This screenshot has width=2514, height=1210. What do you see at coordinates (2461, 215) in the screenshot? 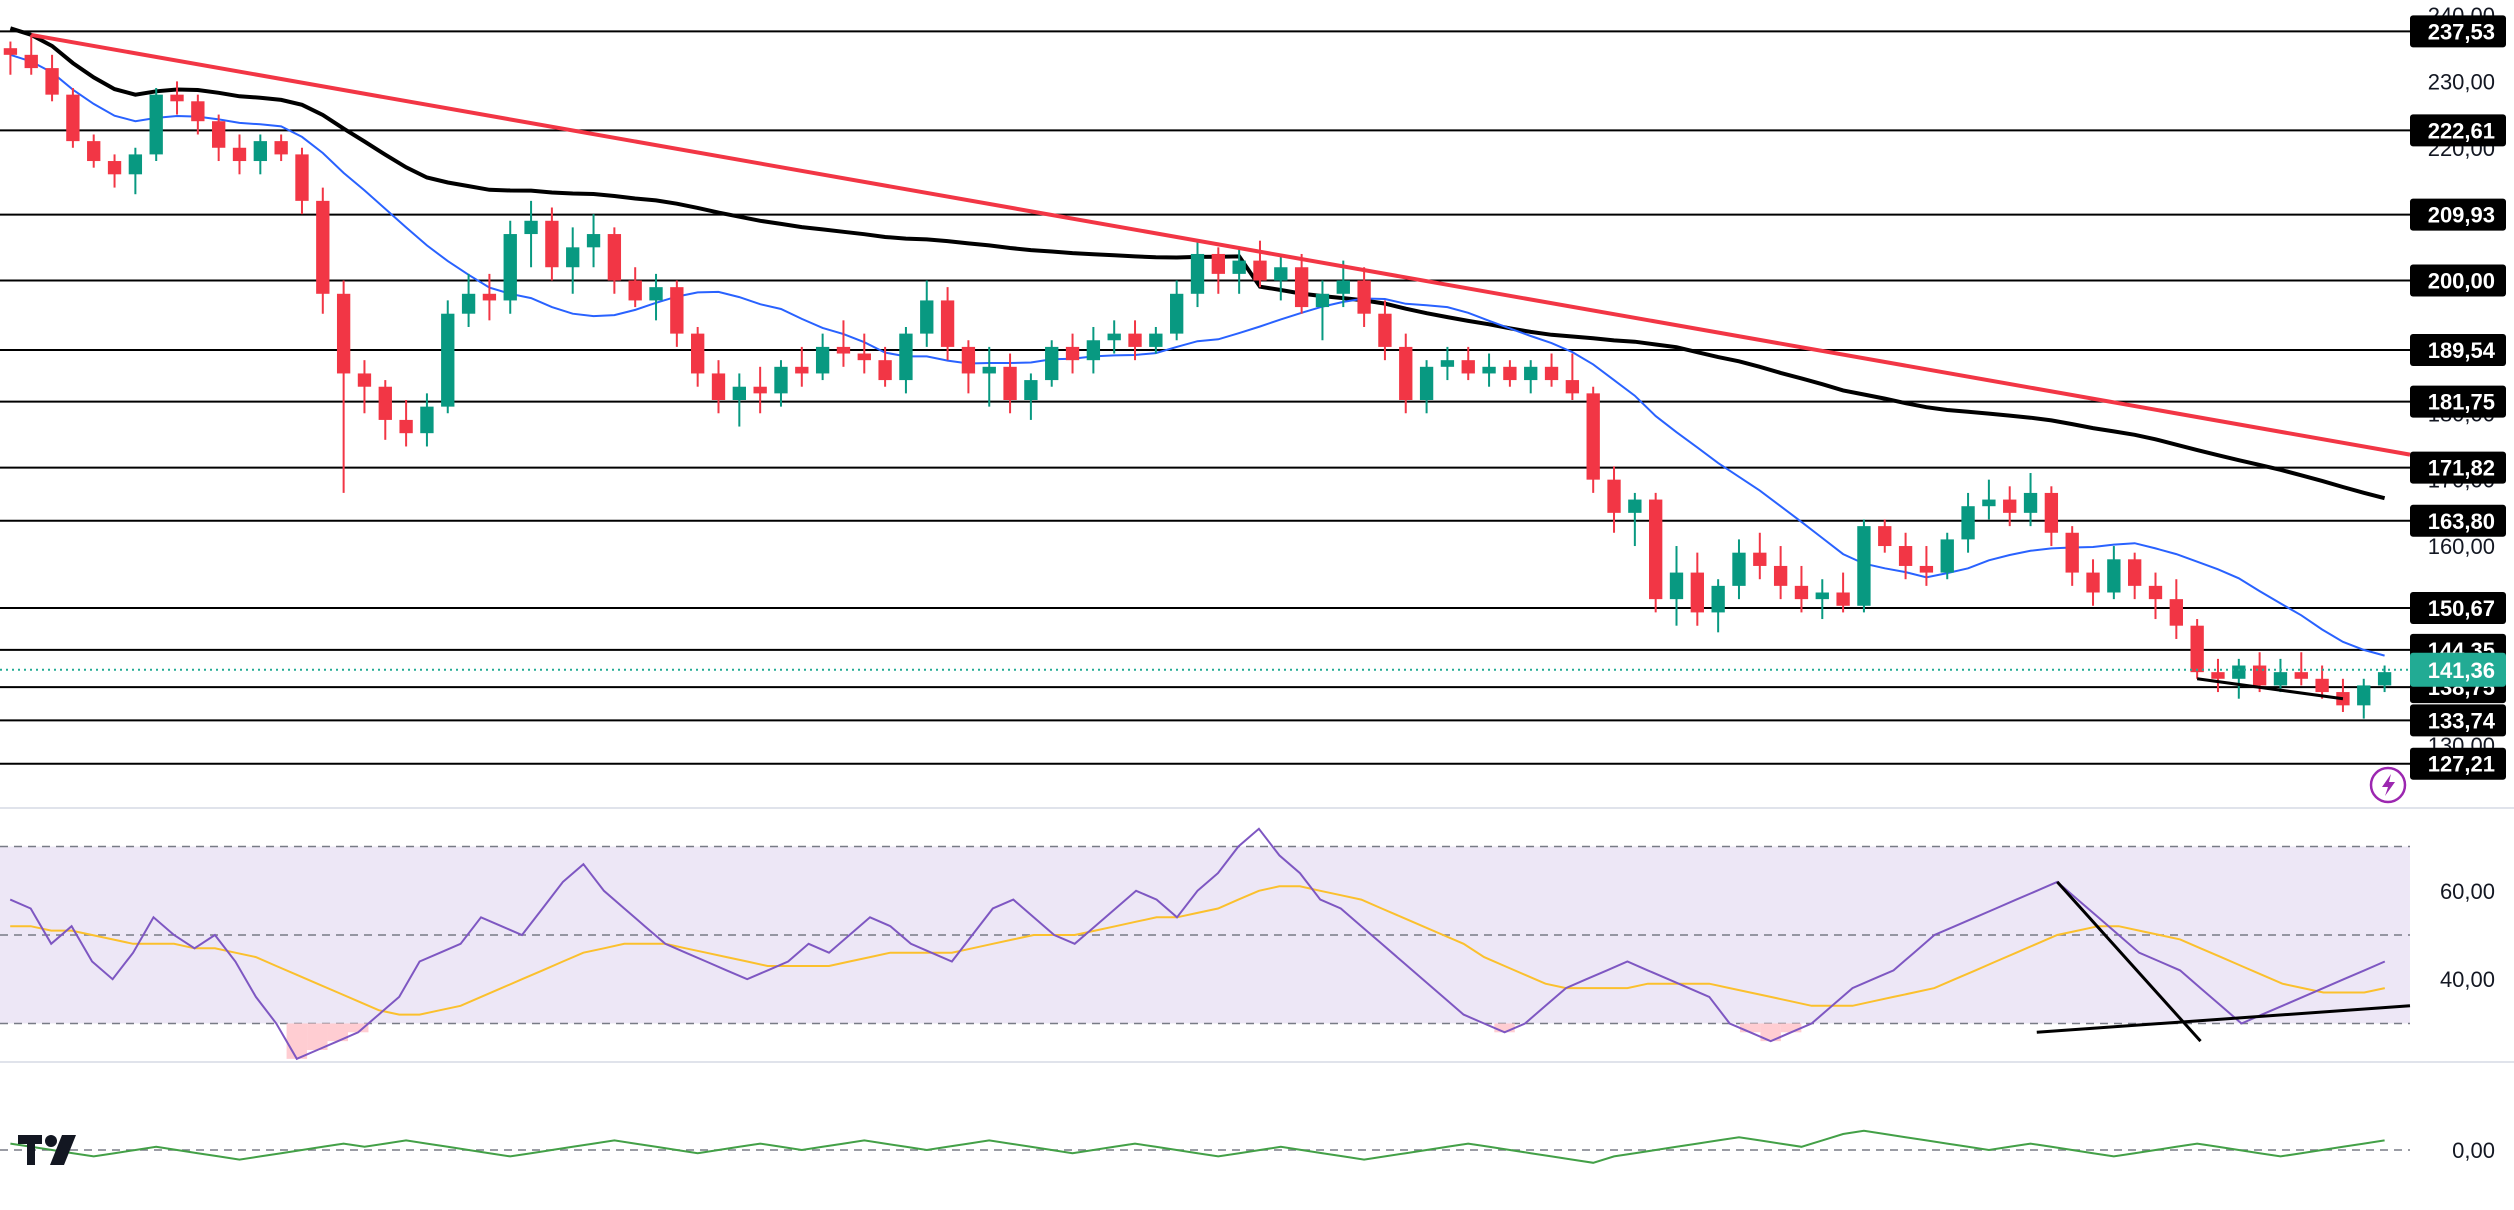
I see `level-label: 209,93` at bounding box center [2461, 215].